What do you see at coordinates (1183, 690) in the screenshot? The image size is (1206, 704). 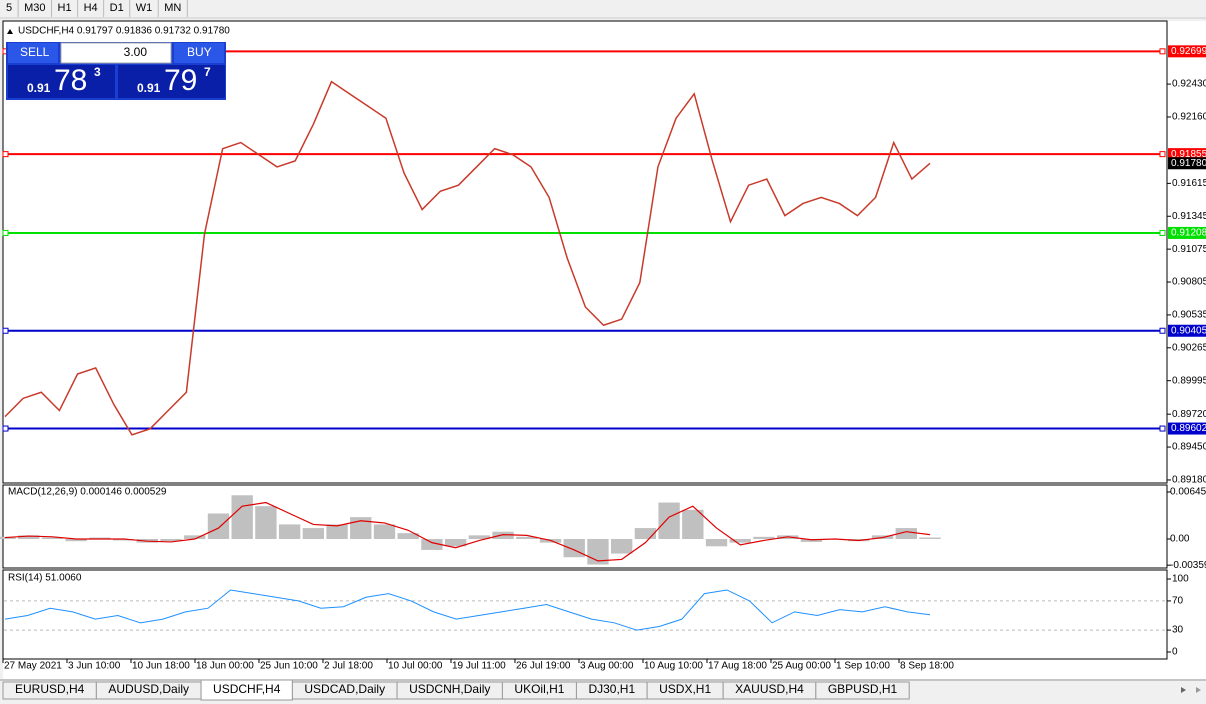 I see `scroll-left` at bounding box center [1183, 690].